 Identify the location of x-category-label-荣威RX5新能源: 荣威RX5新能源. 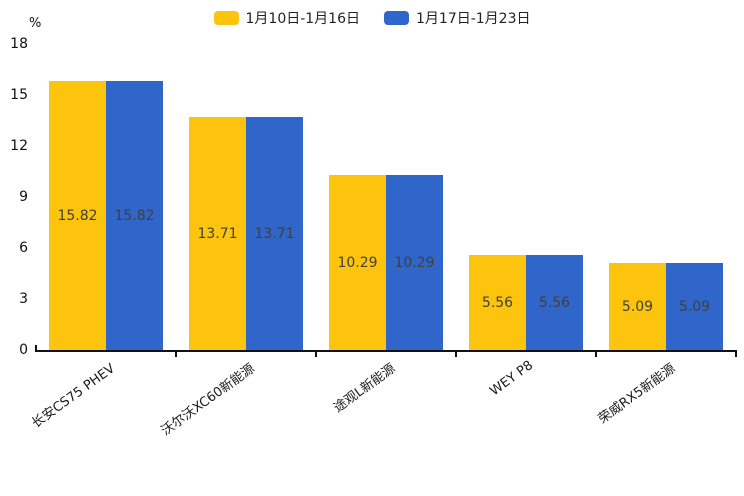
(637, 394).